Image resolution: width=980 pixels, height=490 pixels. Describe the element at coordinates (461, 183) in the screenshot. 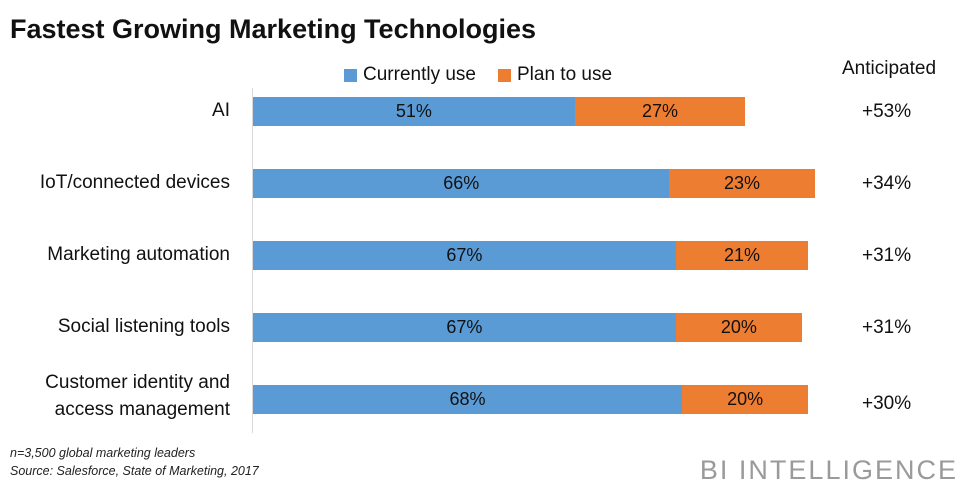

I see `bar-currently-use: 66%` at that location.